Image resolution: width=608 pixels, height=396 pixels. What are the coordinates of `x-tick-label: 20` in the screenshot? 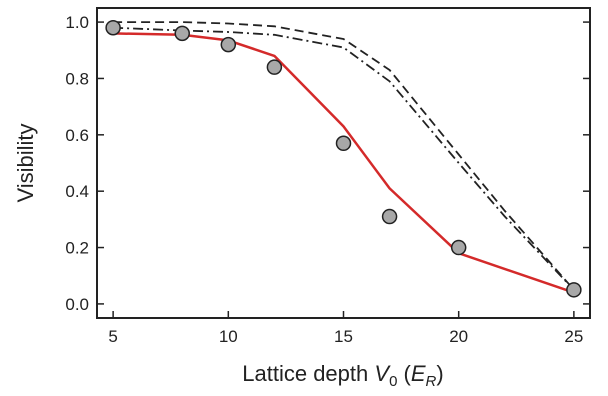 It's located at (458, 336).